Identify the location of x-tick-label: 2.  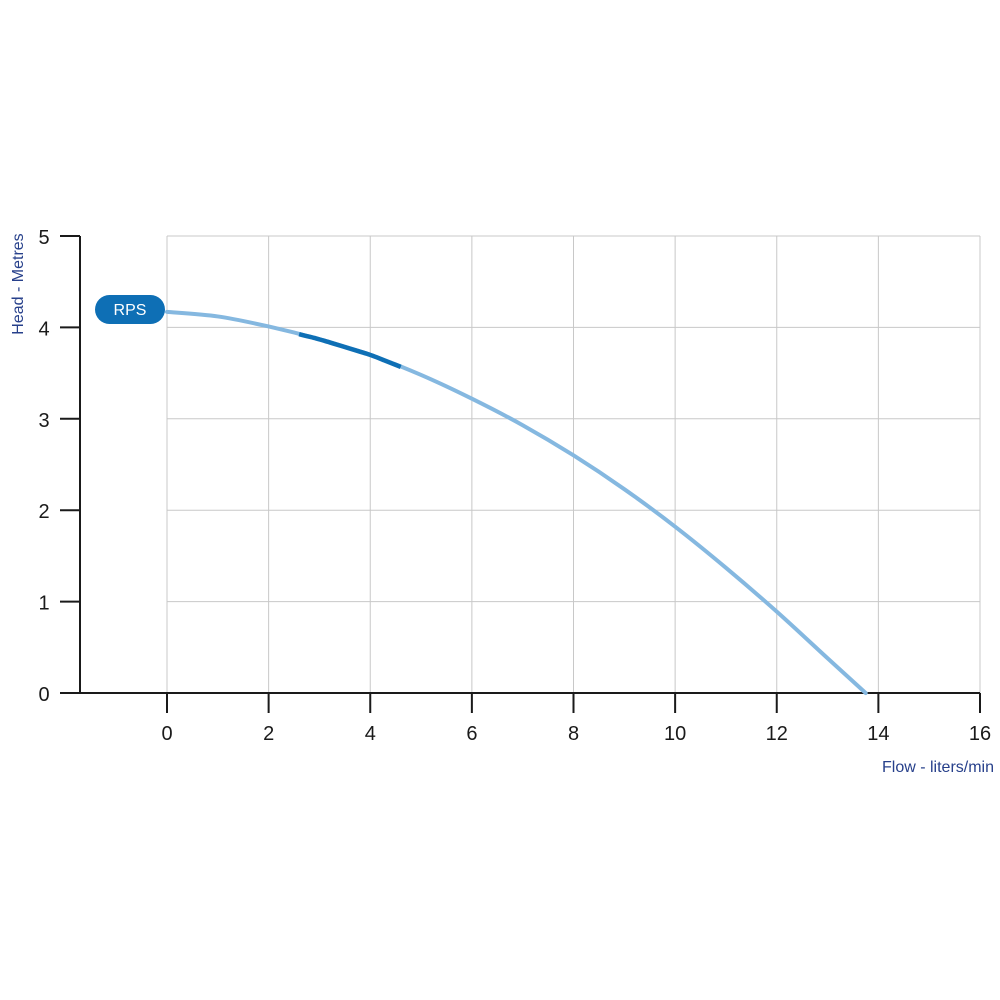
(268, 734).